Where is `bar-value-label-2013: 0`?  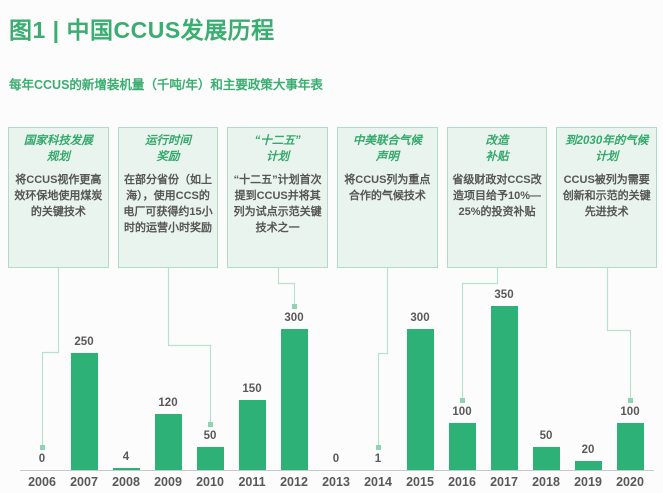 bar-value-label-2013: 0 is located at coordinates (336, 459).